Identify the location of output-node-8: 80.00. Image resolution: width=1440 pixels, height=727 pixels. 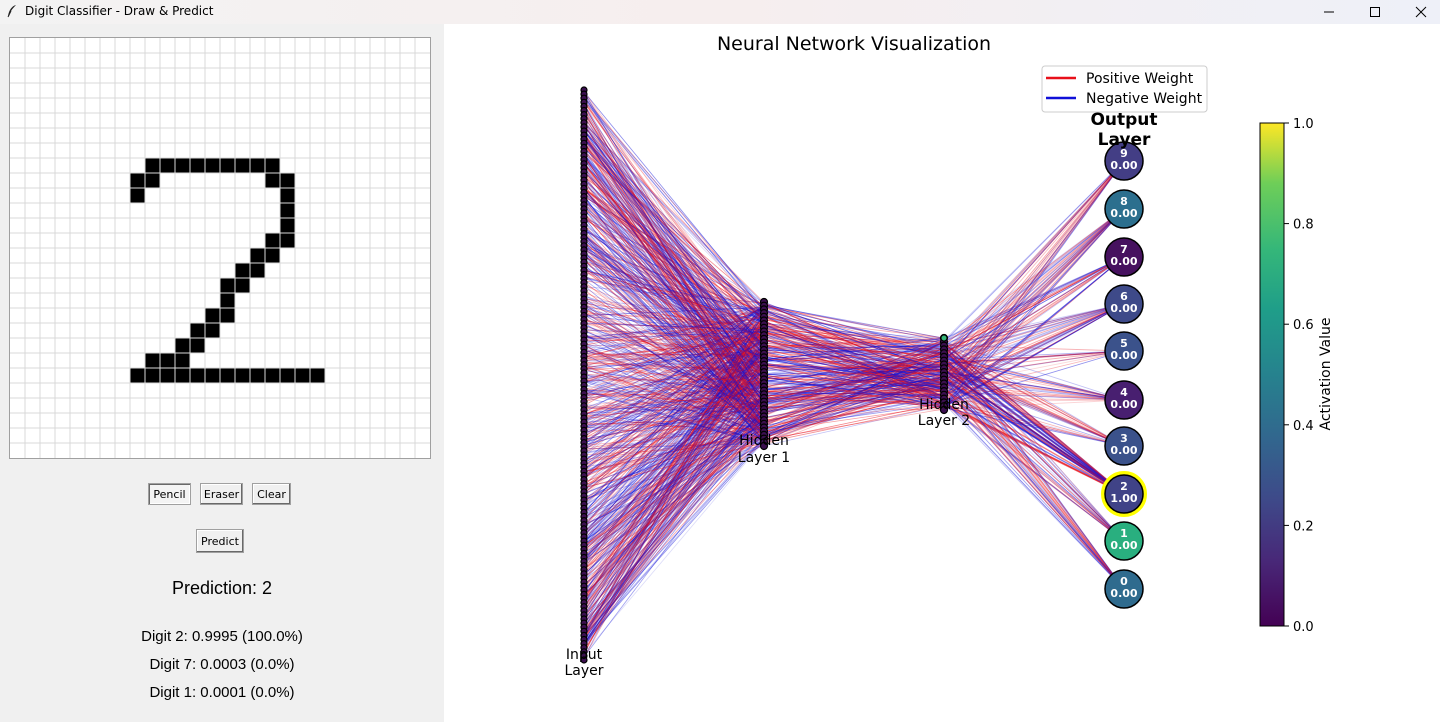
(1124, 209).